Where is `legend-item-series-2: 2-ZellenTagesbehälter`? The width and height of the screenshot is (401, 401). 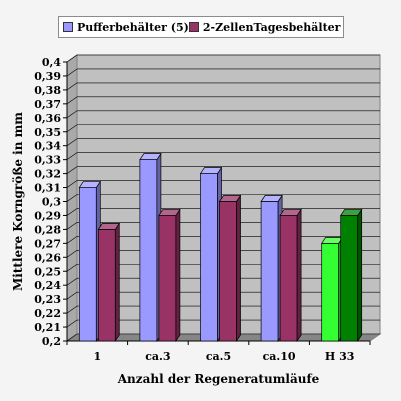
legend-item-series-2: 2-ZellenTagesbehälter is located at coordinates (264, 27).